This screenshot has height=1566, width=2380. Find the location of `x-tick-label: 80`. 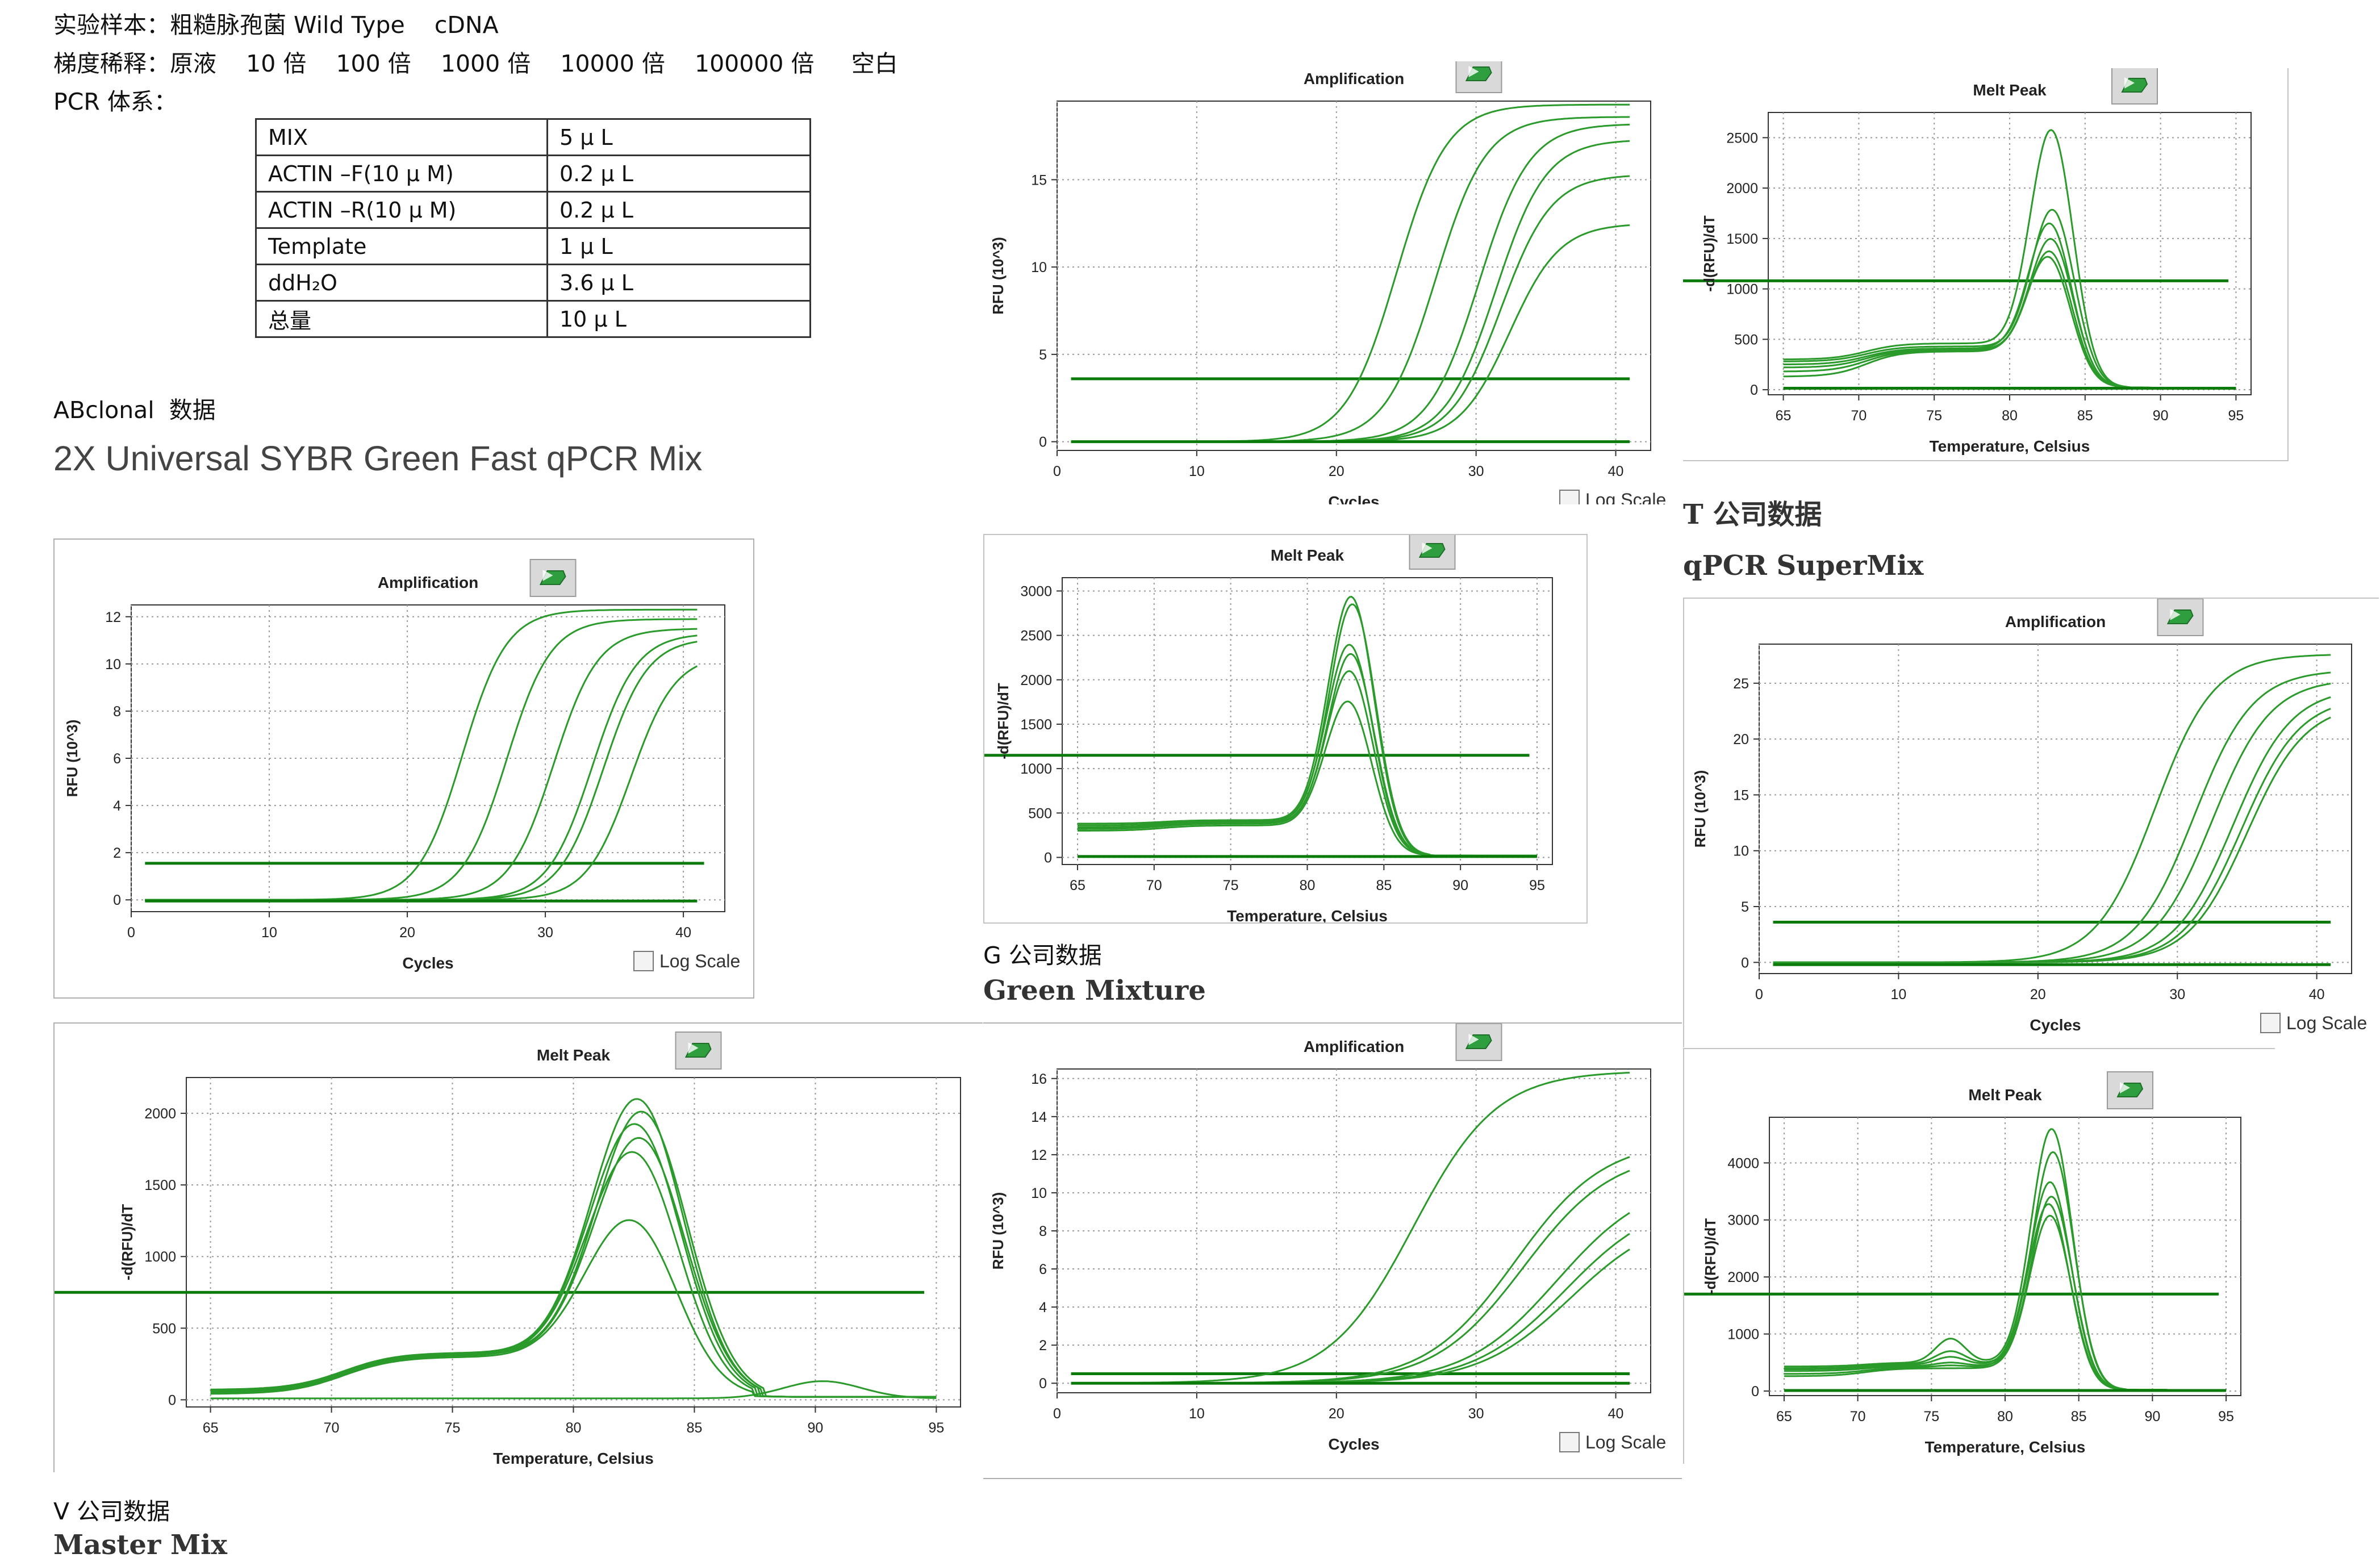

x-tick-label: 80 is located at coordinates (574, 1428).